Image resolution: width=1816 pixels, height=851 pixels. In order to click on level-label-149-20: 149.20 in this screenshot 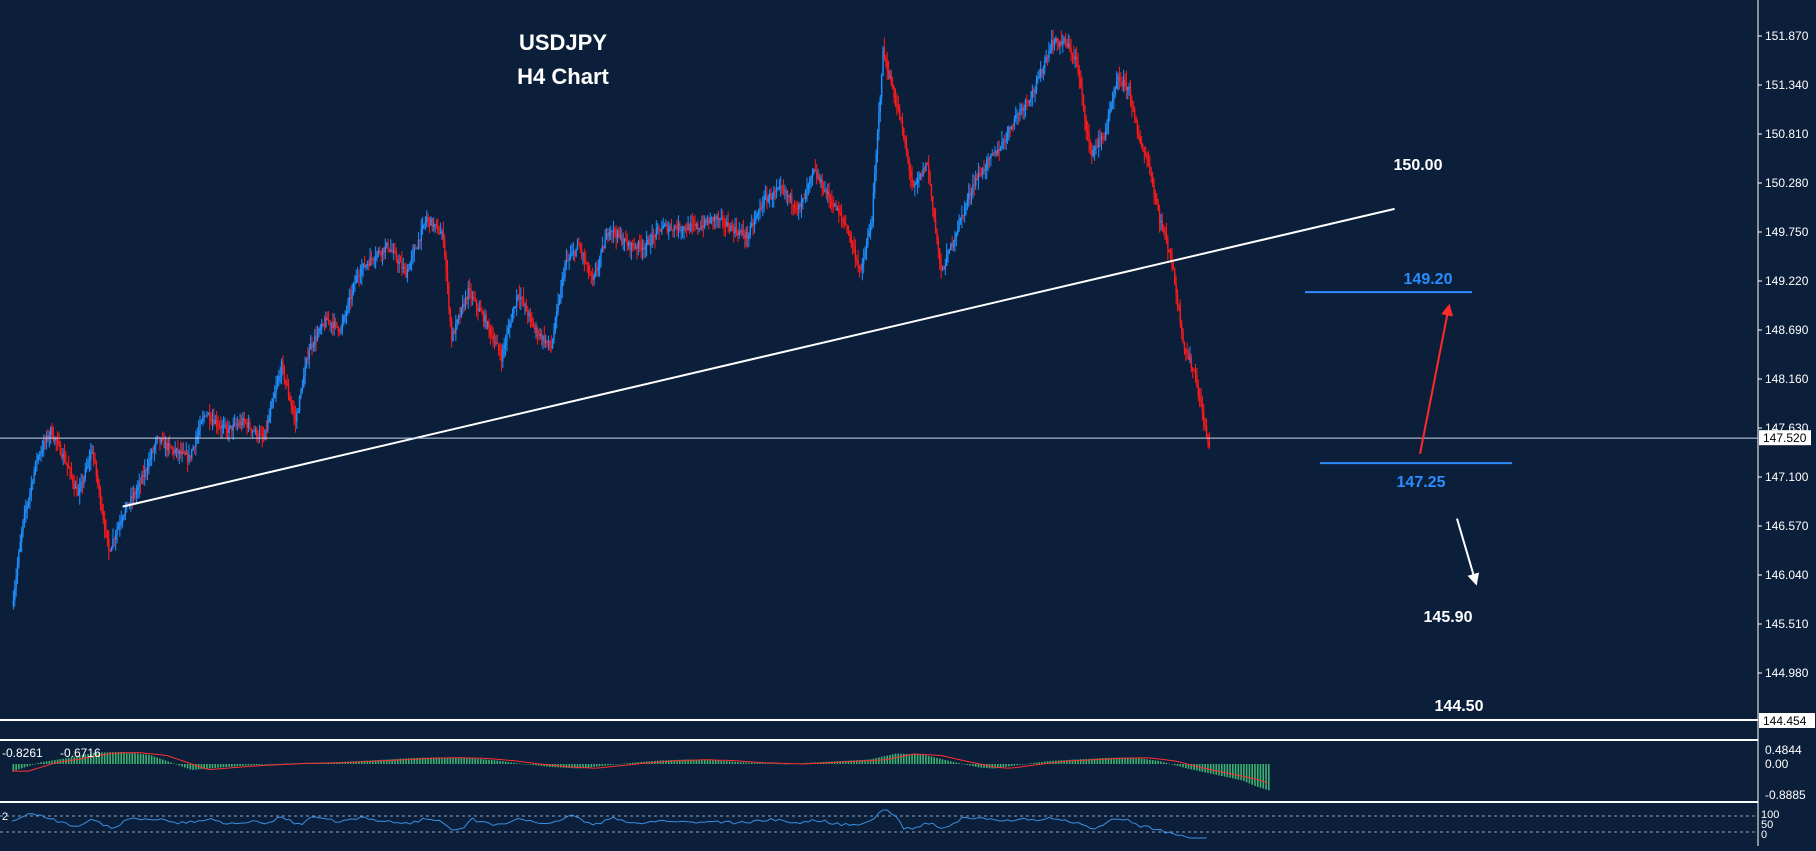, I will do `click(1428, 279)`.